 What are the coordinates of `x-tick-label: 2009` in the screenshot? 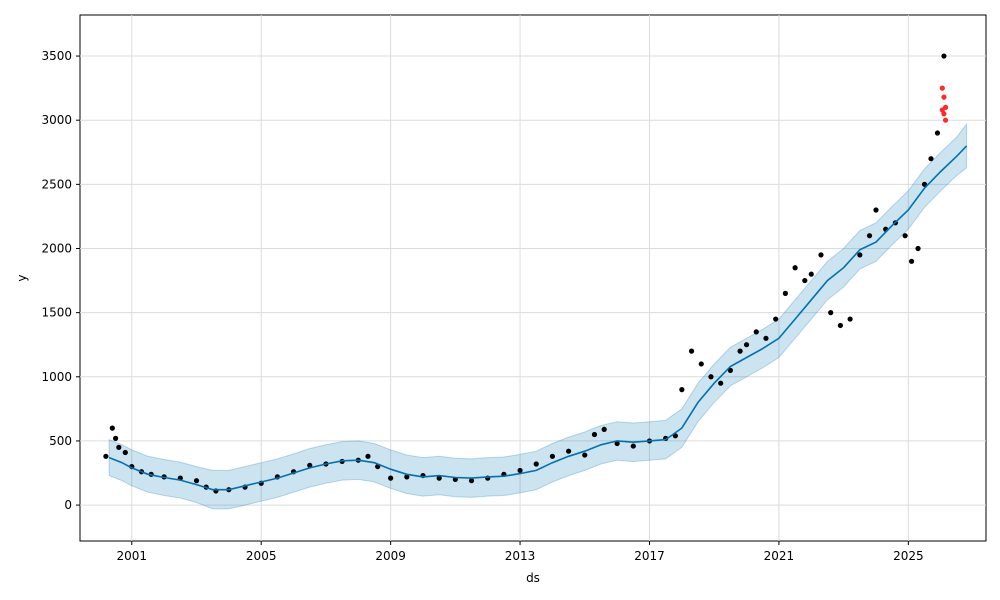 It's located at (390, 556).